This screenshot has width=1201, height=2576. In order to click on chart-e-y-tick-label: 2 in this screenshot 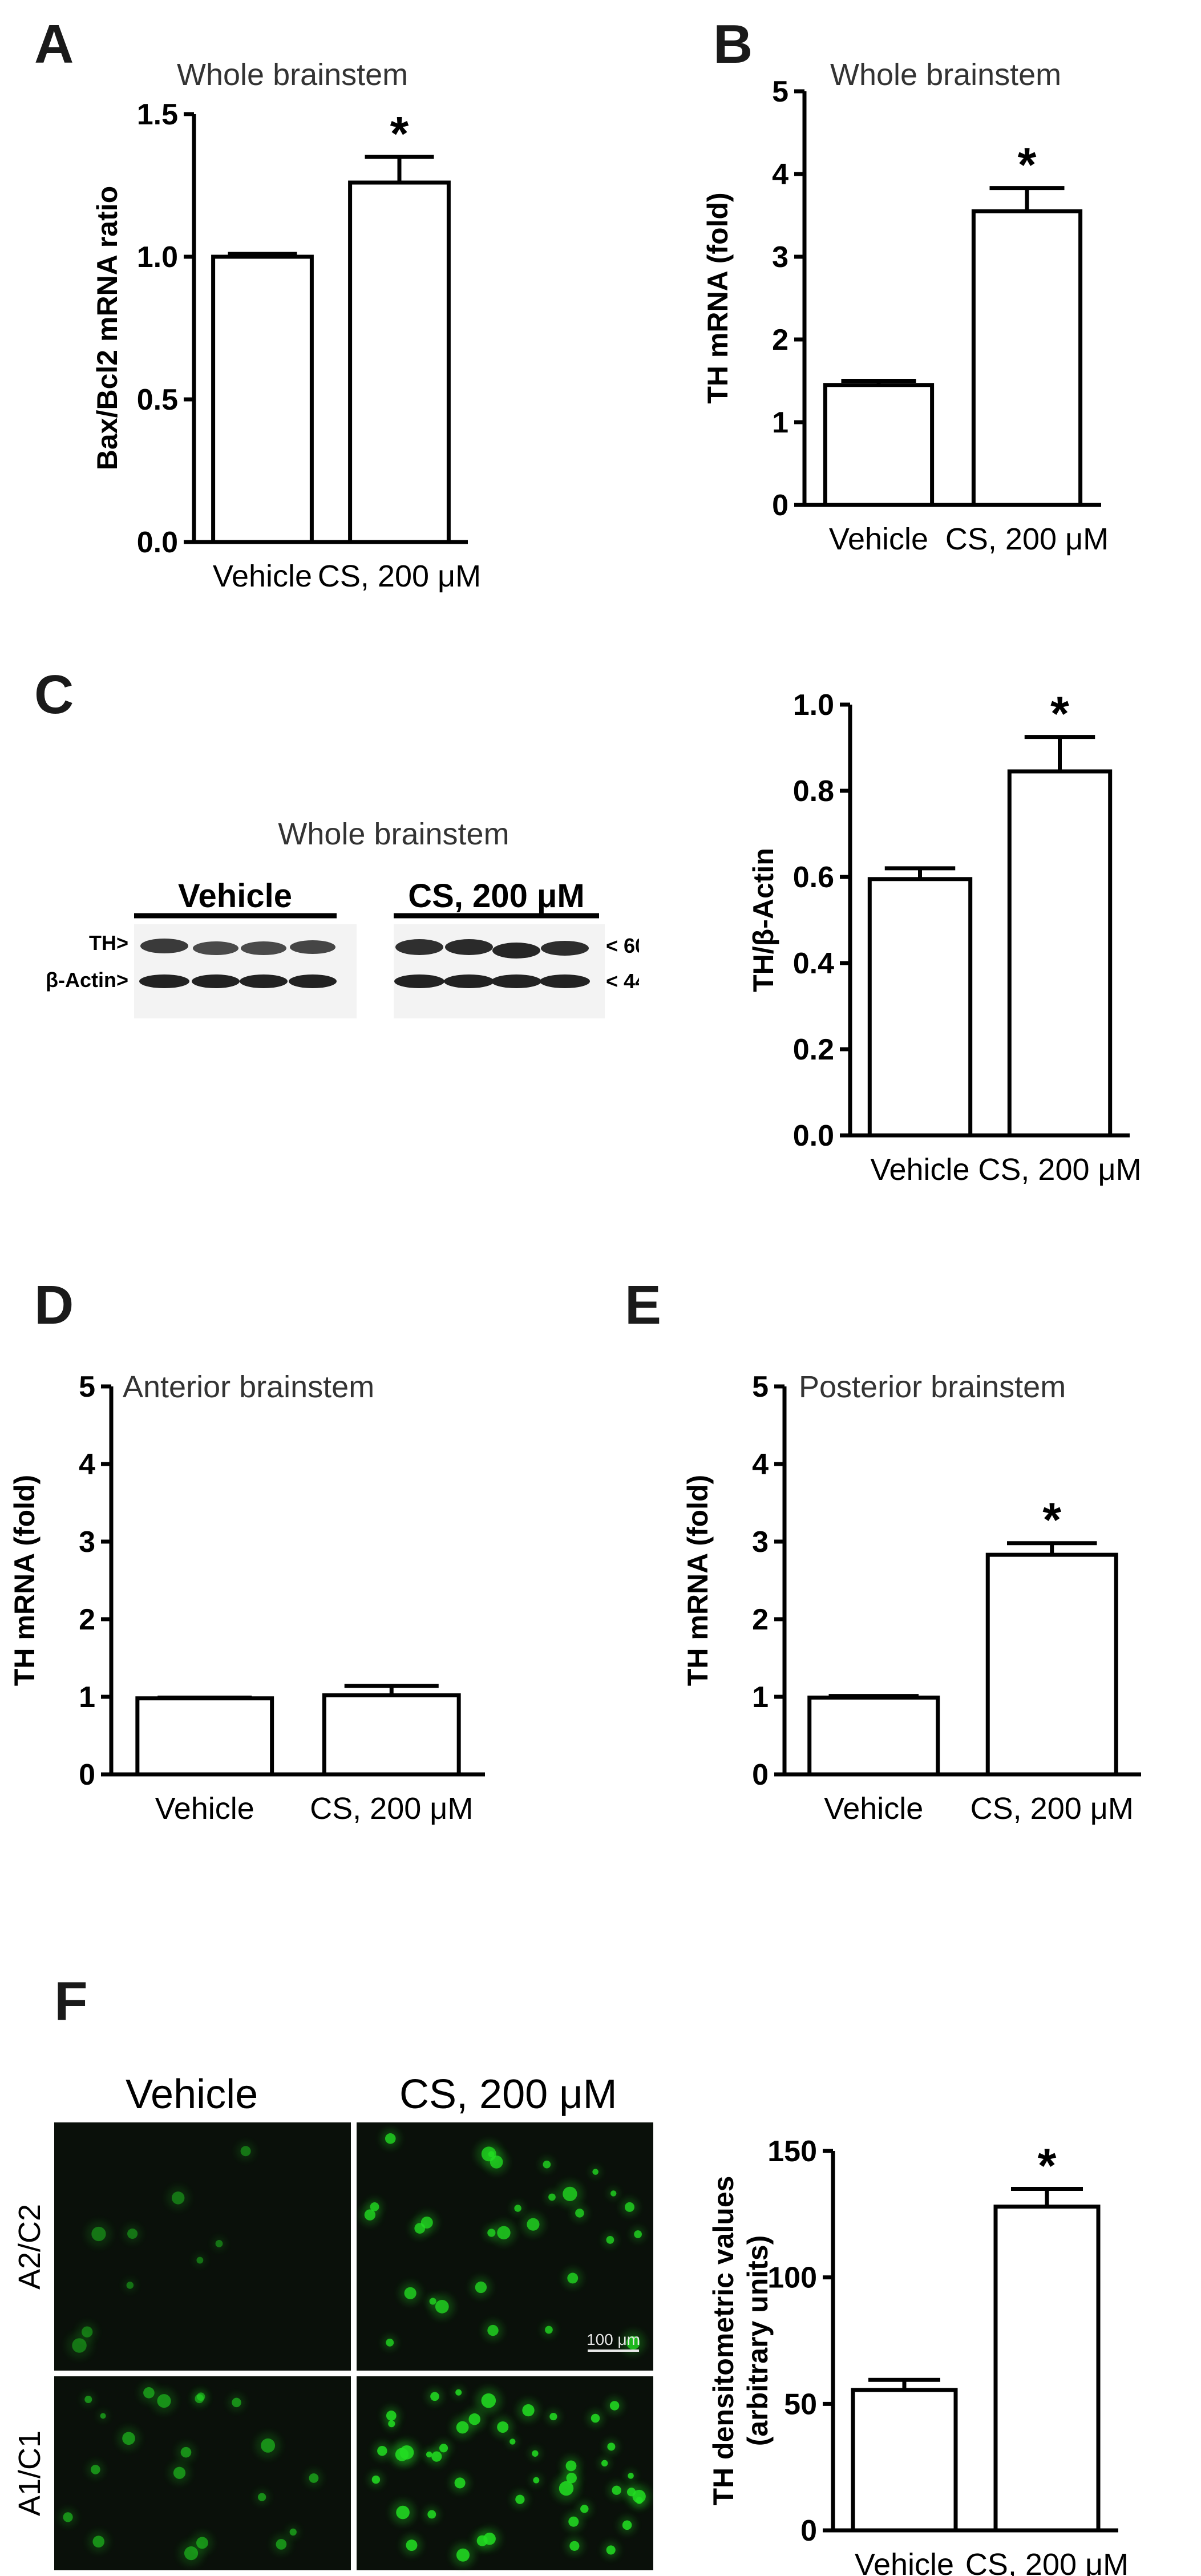, I will do `click(760, 1619)`.